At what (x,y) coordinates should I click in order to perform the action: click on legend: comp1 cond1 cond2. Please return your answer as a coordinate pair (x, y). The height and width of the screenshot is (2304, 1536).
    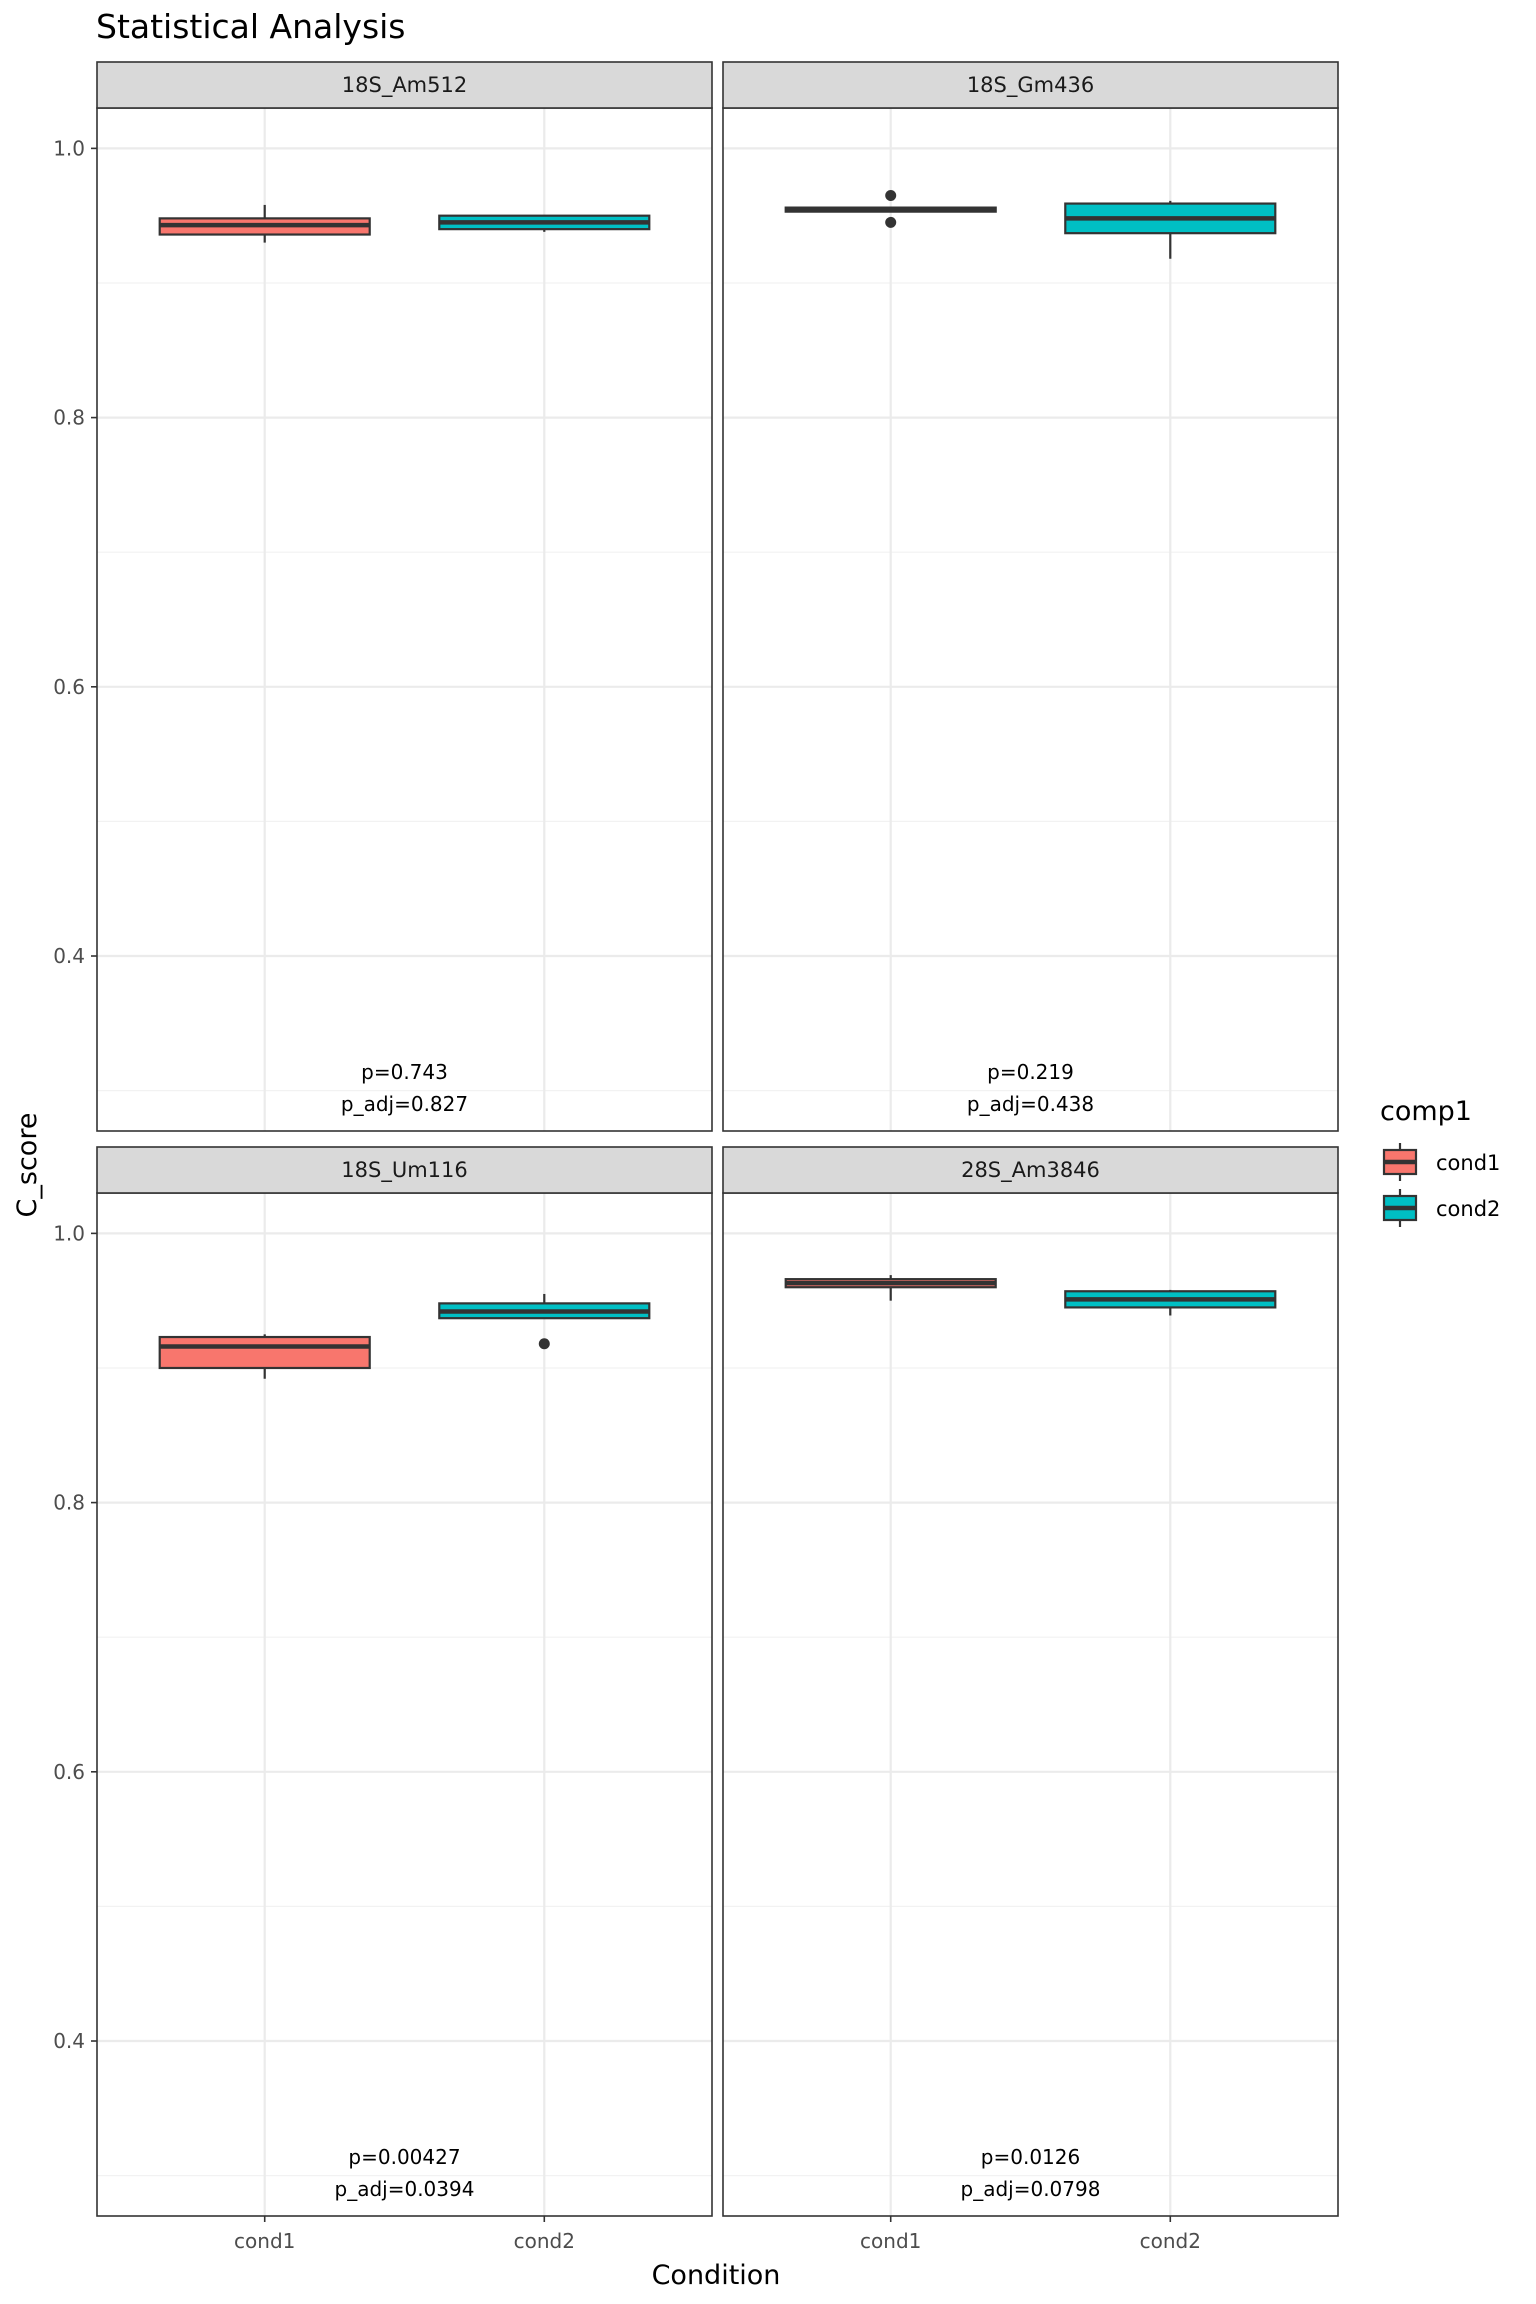
    Looking at the image, I should click on (1440, 1161).